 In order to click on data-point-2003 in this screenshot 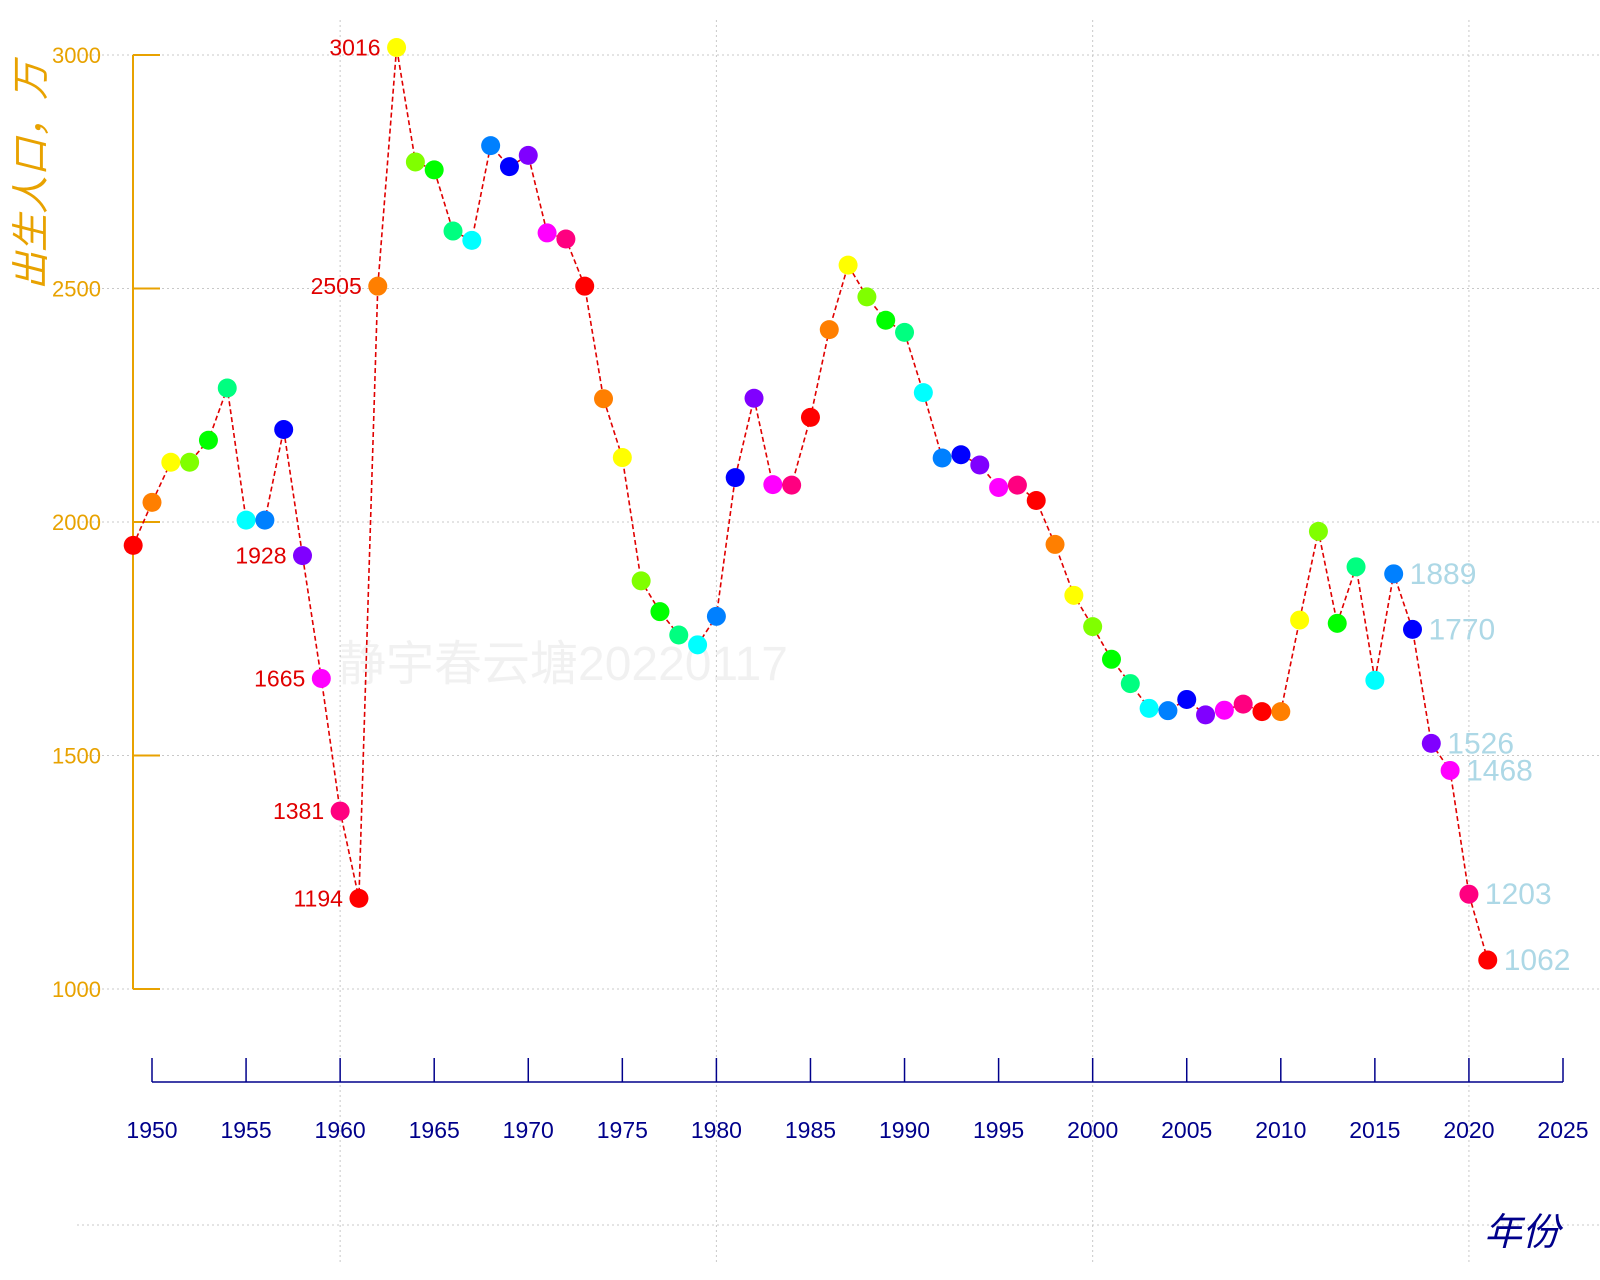, I will do `click(1149, 708)`.